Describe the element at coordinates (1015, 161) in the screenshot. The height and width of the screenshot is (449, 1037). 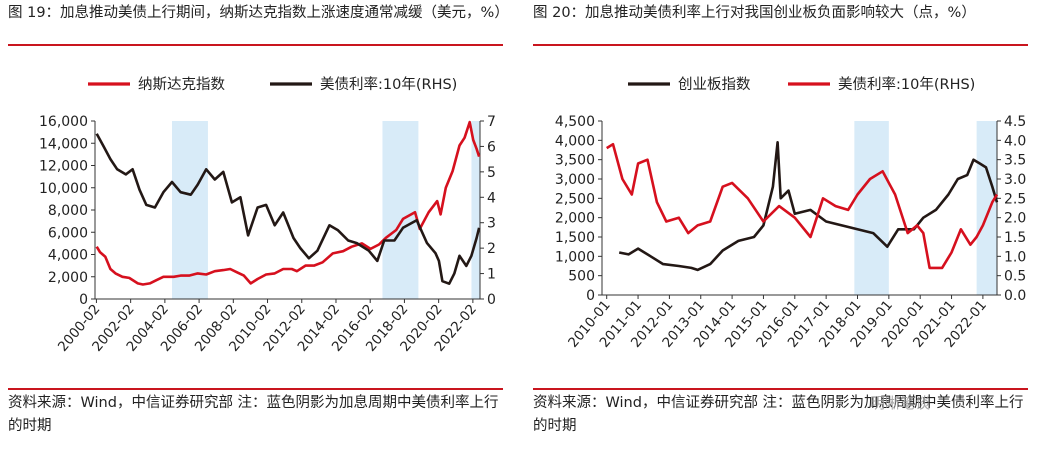
I see `right-tick-label: 3.5` at that location.